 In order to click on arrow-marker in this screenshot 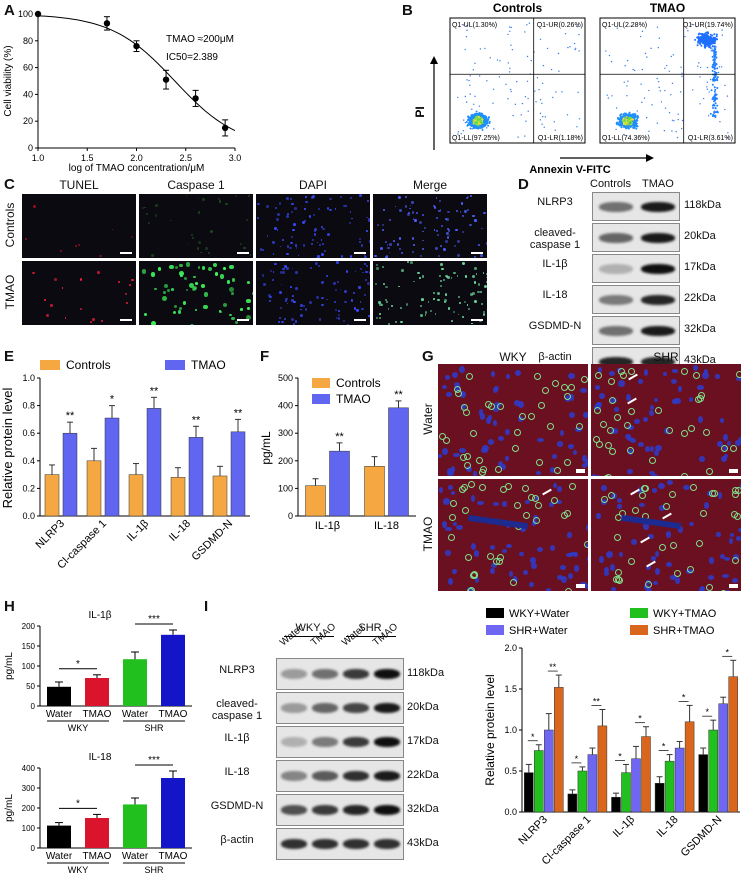, I will do `click(547, 492)`.